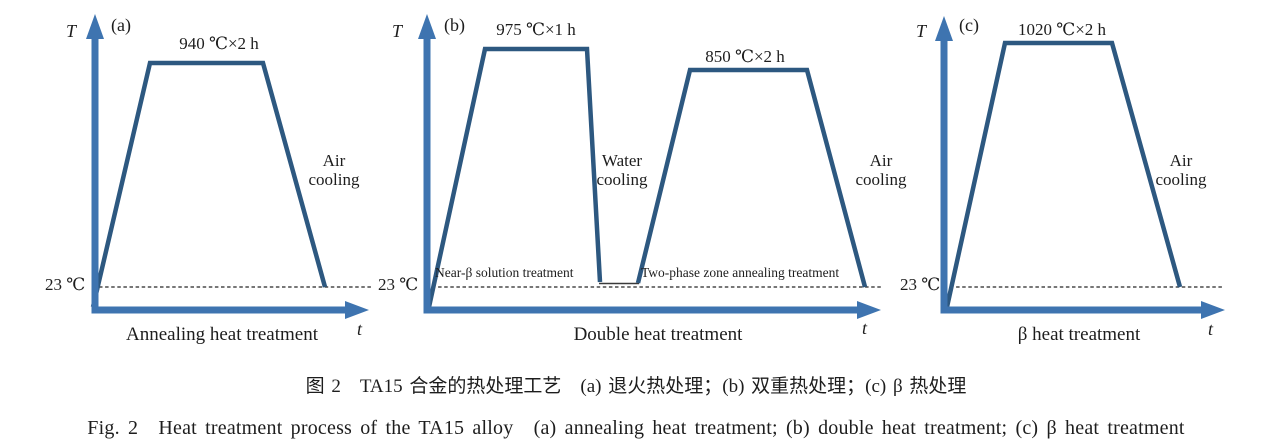 The height and width of the screenshot is (447, 1272). What do you see at coordinates (881, 170) in the screenshot?
I see `panel-b-cooling2-label: Air cooling` at bounding box center [881, 170].